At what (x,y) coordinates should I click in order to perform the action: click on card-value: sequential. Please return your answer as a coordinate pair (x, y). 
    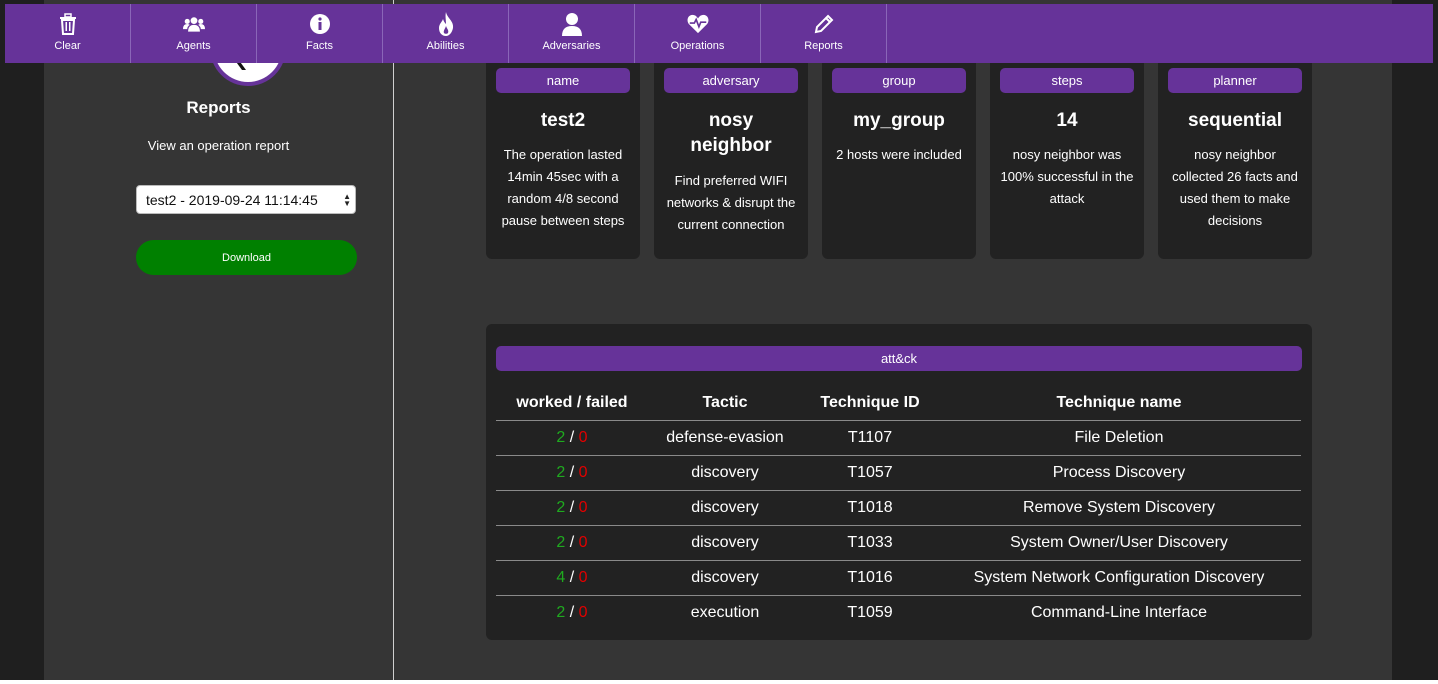
    Looking at the image, I should click on (1235, 120).